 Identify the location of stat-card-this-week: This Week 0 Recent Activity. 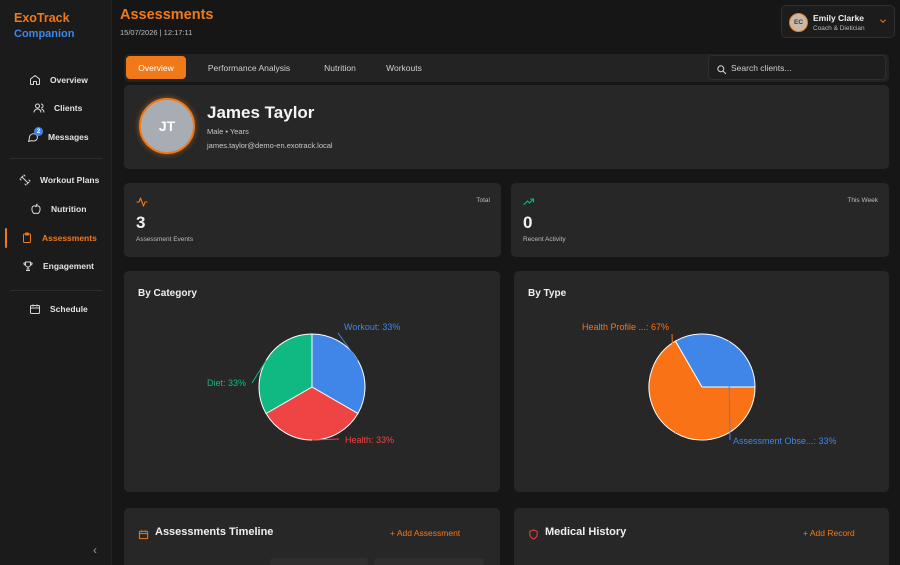
(700, 220).